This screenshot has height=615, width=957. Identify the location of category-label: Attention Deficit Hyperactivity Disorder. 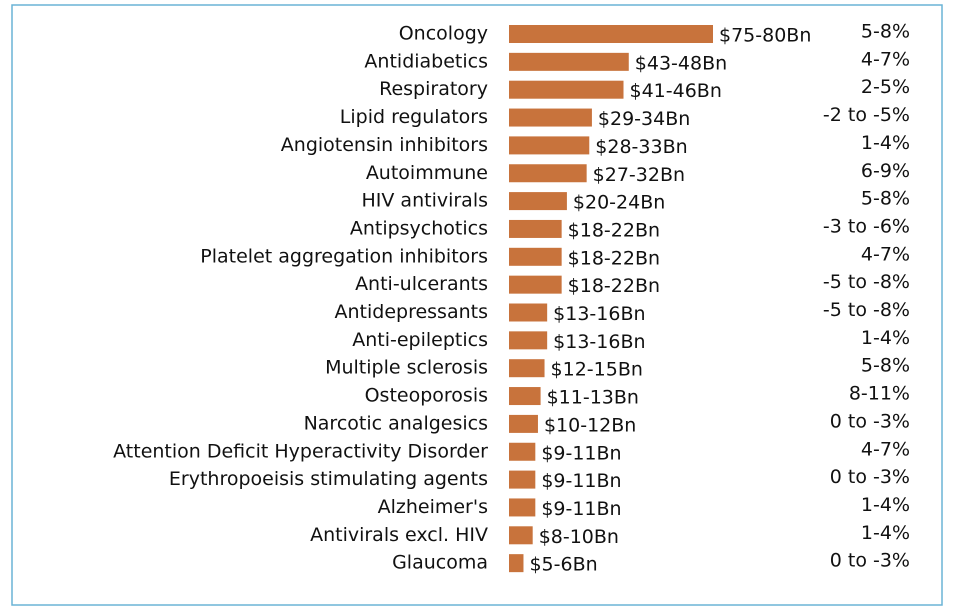
(300, 451).